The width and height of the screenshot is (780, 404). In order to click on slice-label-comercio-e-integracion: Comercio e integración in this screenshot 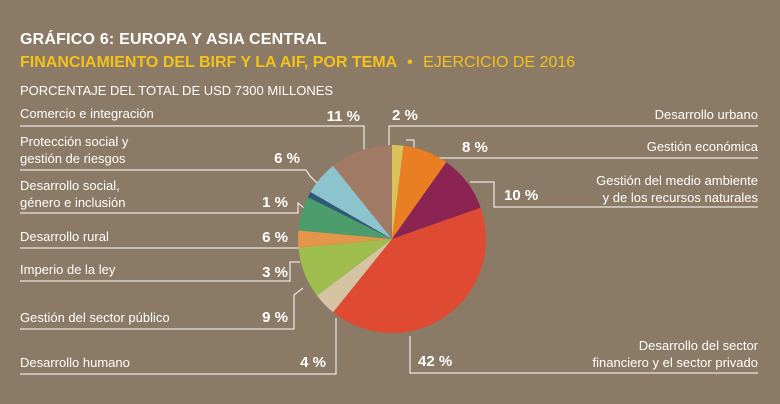, I will do `click(87, 113)`.